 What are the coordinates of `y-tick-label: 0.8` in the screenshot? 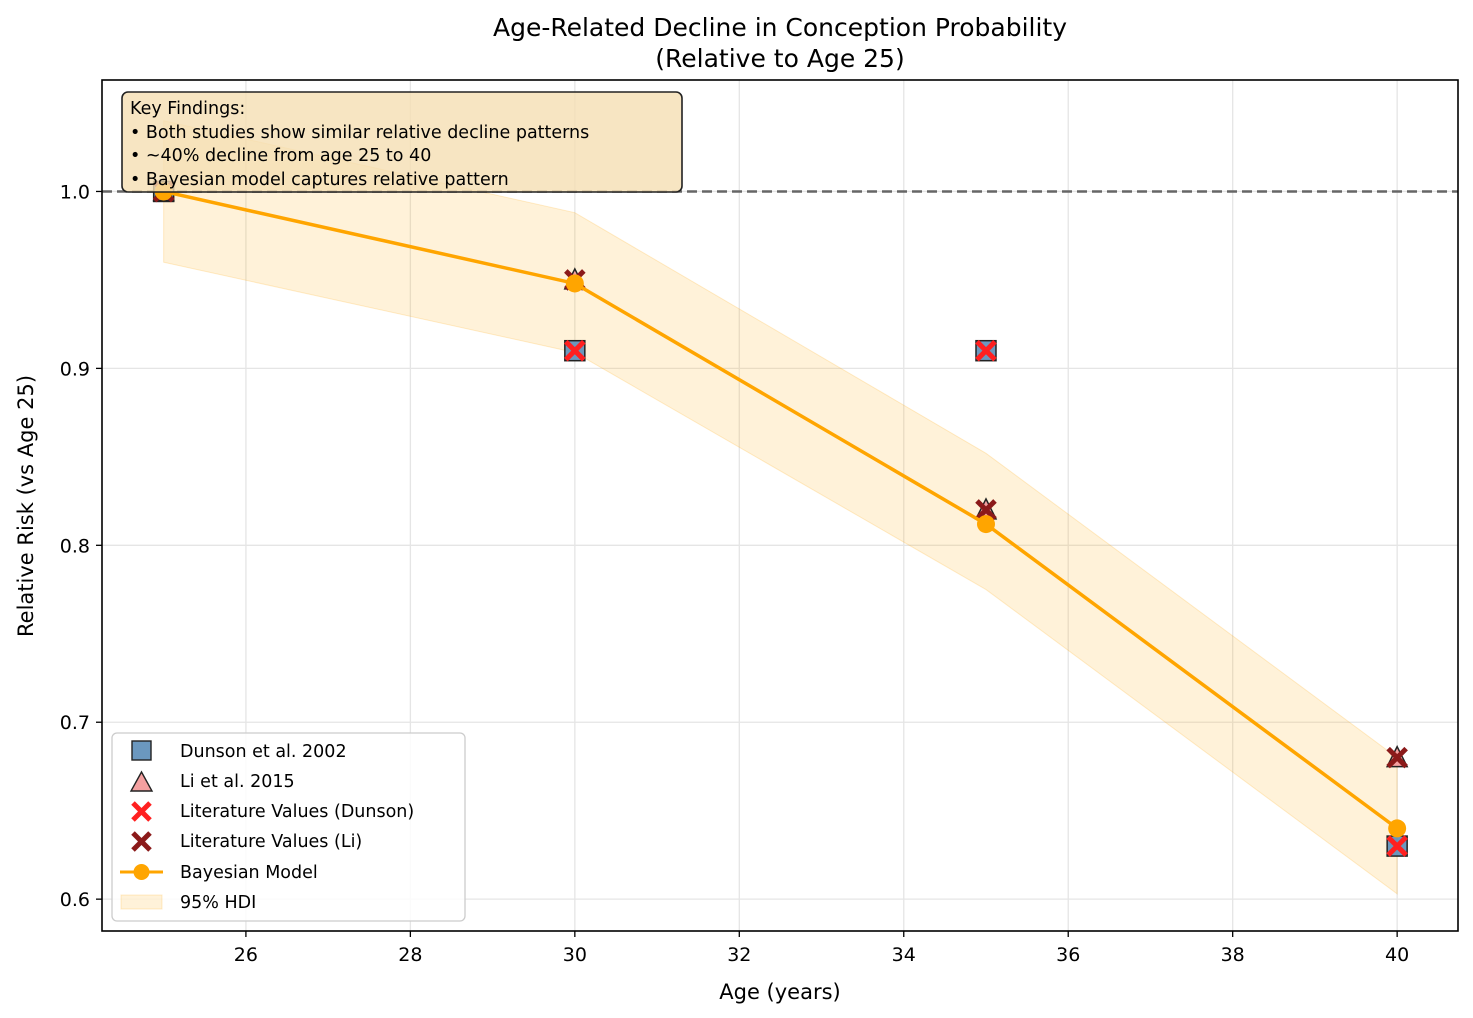 It's located at (75, 546).